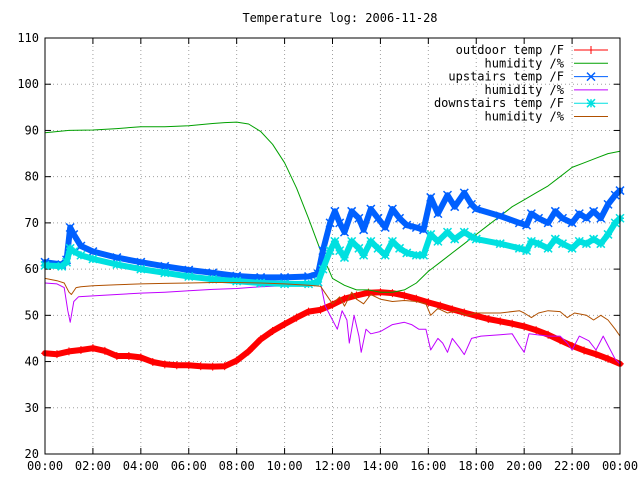 Image resolution: width=640 pixels, height=480 pixels. I want to click on y-tick-label: 60, so click(32, 269).